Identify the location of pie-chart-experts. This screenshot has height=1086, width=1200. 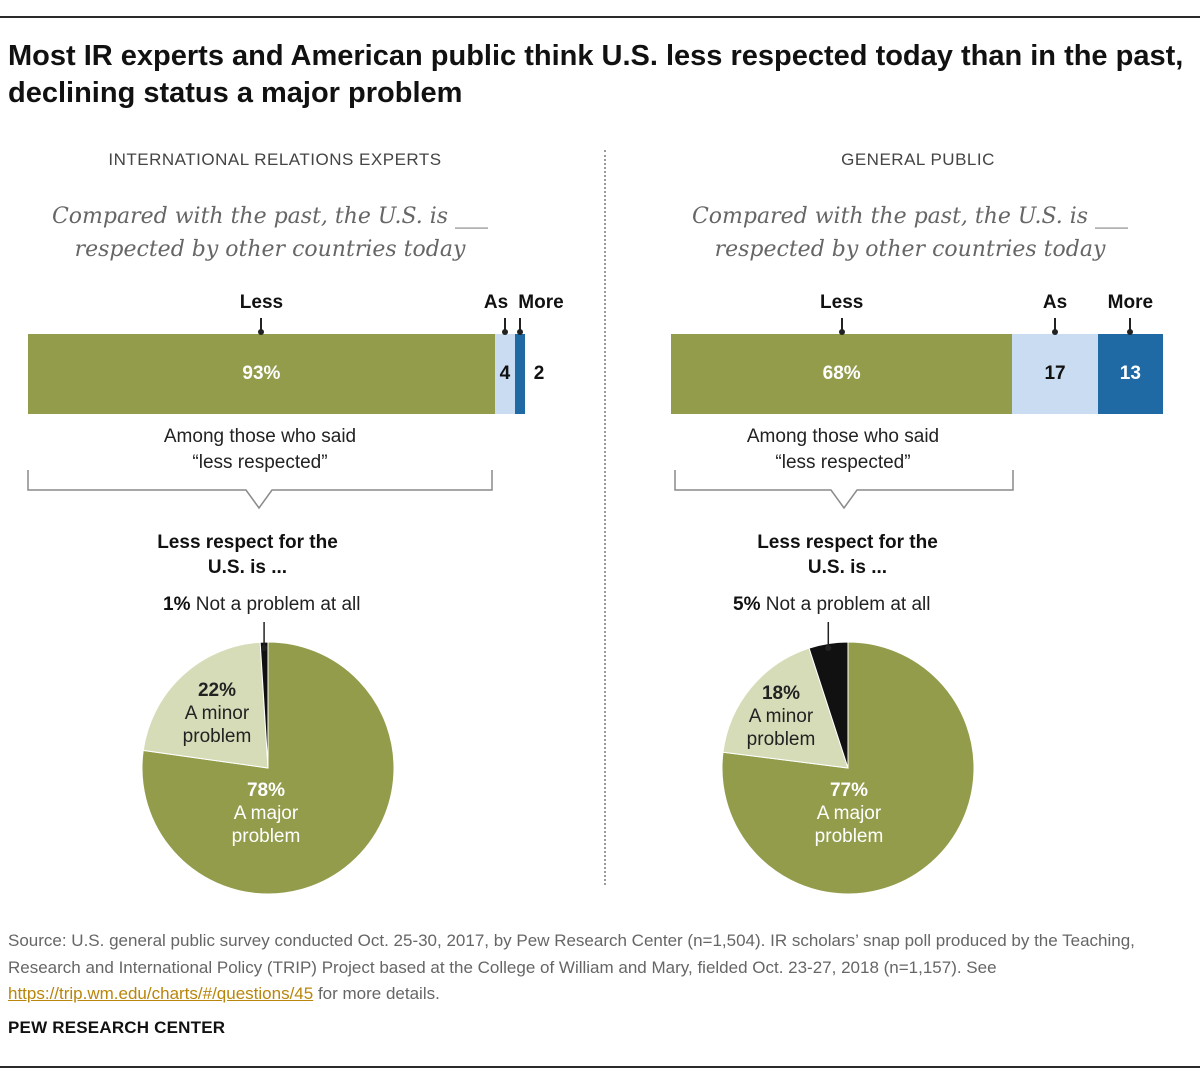
(268, 758).